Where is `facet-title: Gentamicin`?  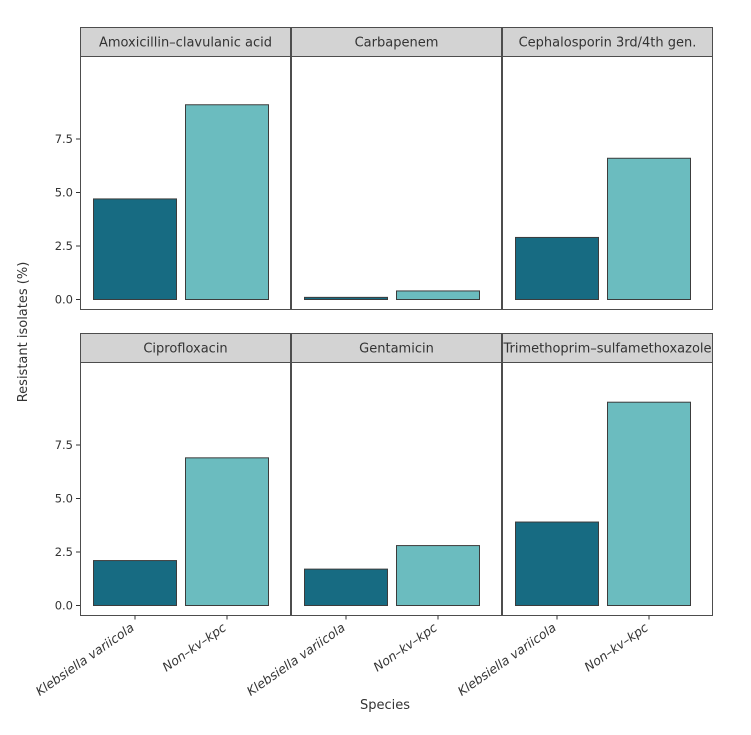 facet-title: Gentamicin is located at coordinates (396, 349).